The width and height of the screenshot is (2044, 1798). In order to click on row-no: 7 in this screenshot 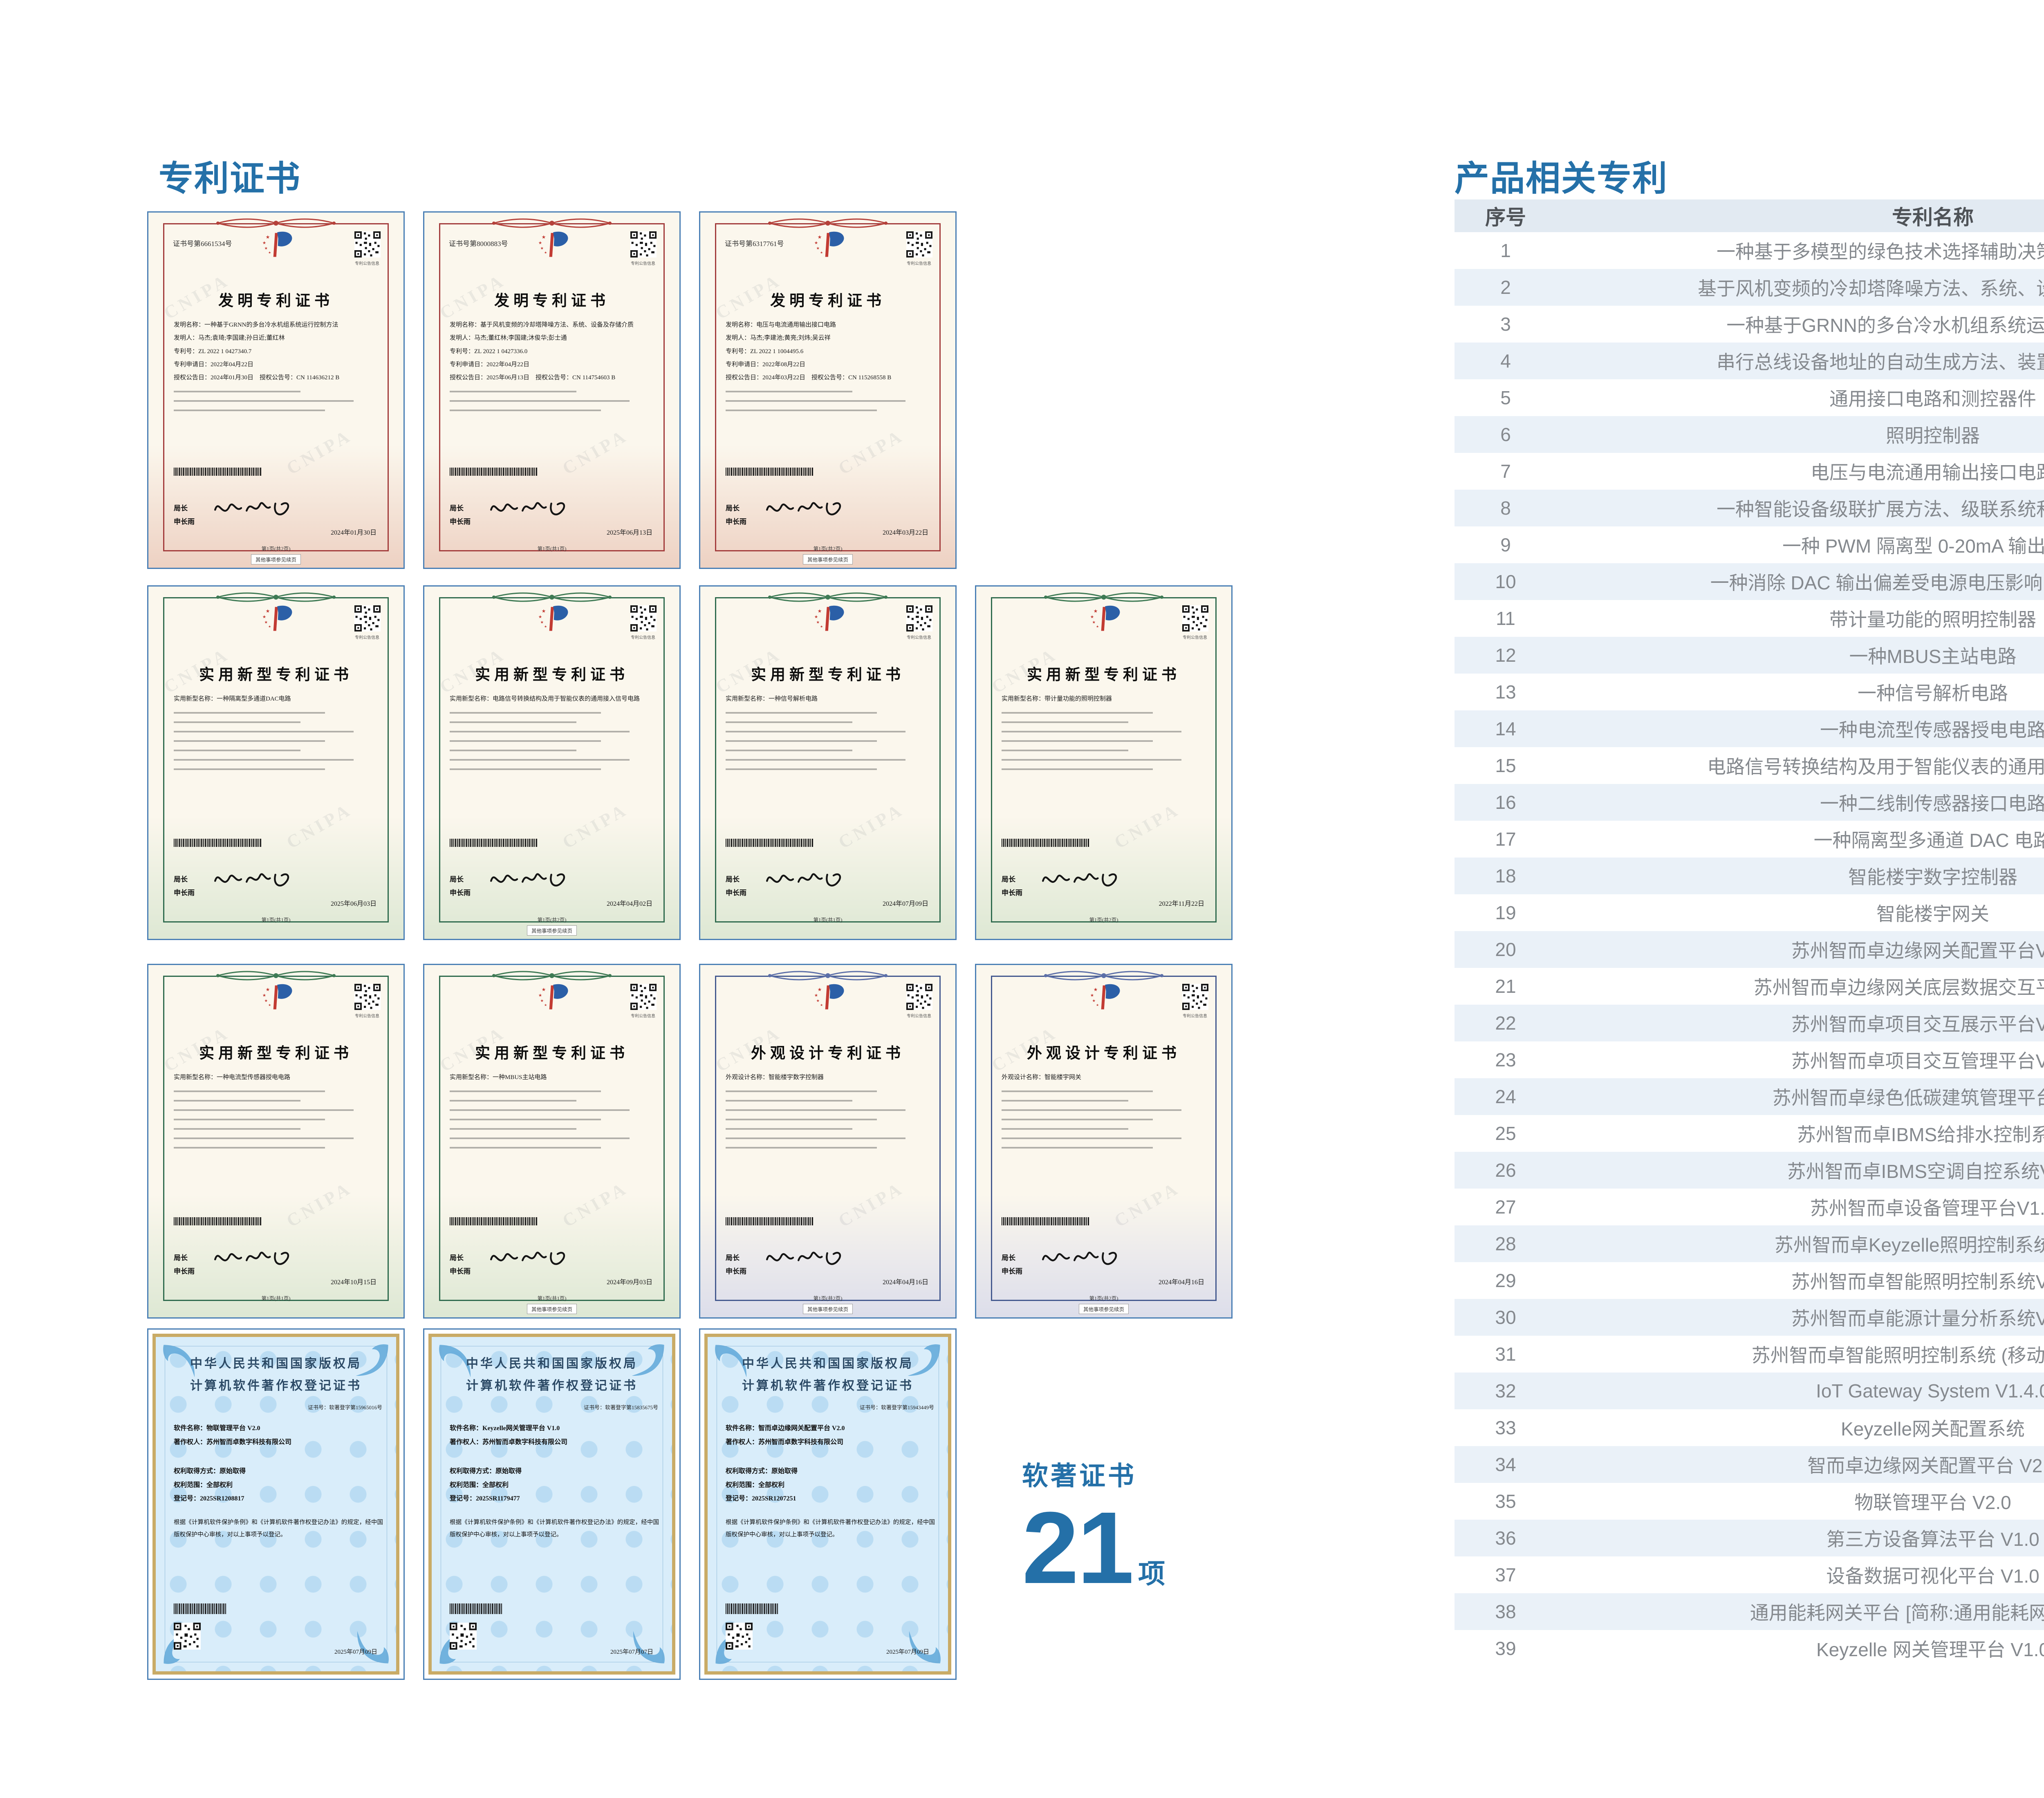, I will do `click(1505, 471)`.